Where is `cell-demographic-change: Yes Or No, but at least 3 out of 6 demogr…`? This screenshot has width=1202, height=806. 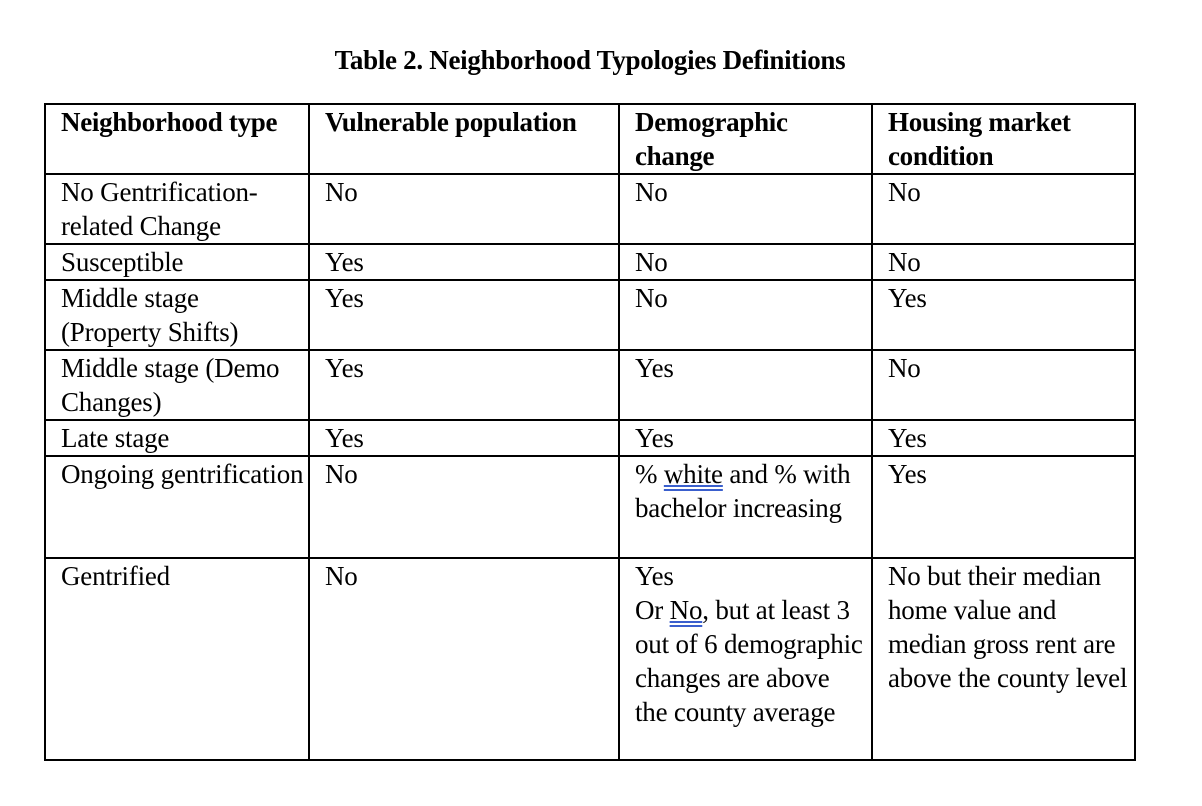 cell-demographic-change: Yes Or No, but at least 3 out of 6 demogr… is located at coordinates (745, 659).